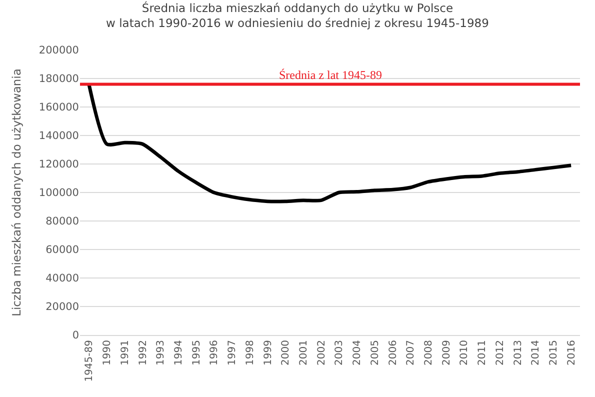 The height and width of the screenshot is (397, 595). I want to click on x-tick-label: 1994, so click(178, 353).